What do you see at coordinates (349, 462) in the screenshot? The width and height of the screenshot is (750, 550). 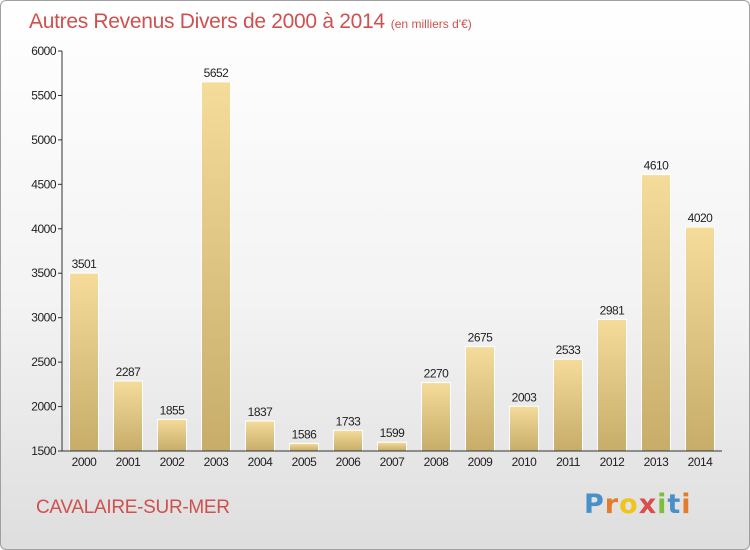 I see `x-tick-label-2006: 2006` at bounding box center [349, 462].